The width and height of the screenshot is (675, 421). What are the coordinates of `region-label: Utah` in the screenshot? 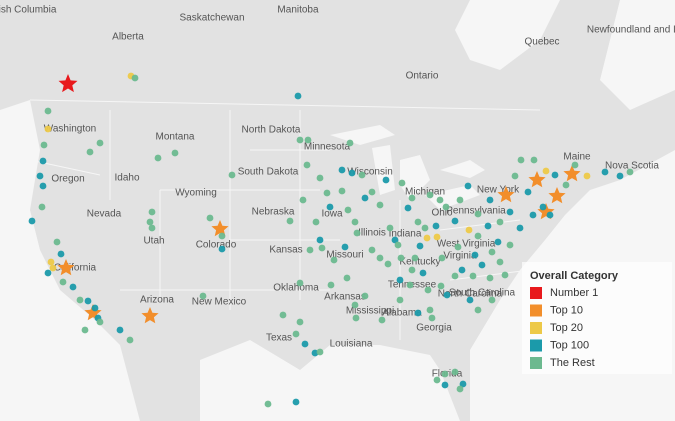 It's located at (153, 241).